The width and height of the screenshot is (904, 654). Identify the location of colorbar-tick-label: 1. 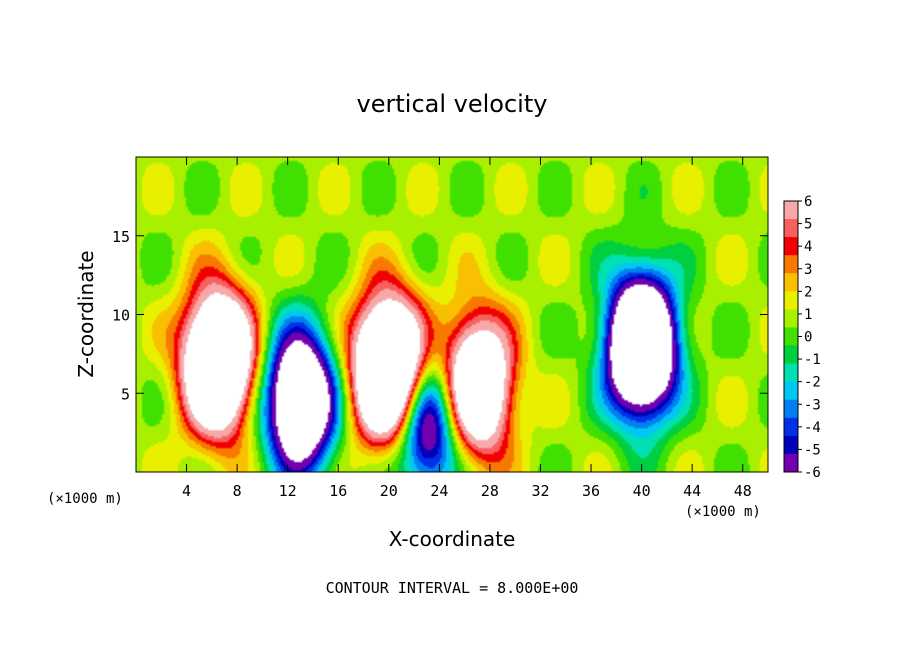
(808, 315).